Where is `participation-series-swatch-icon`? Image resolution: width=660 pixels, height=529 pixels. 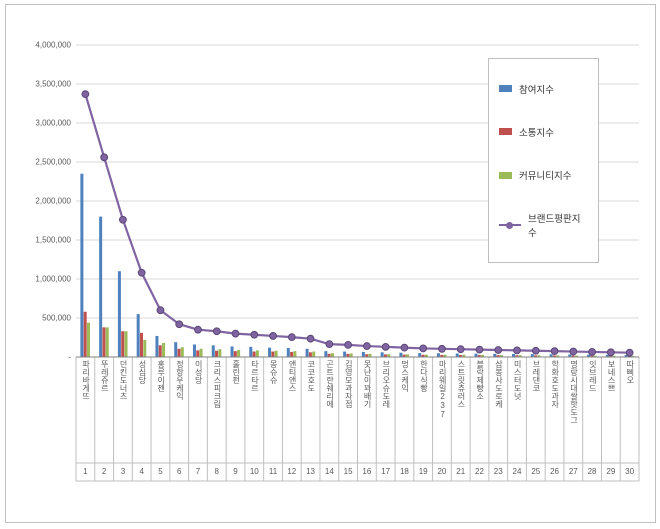 participation-series-swatch-icon is located at coordinates (505, 89).